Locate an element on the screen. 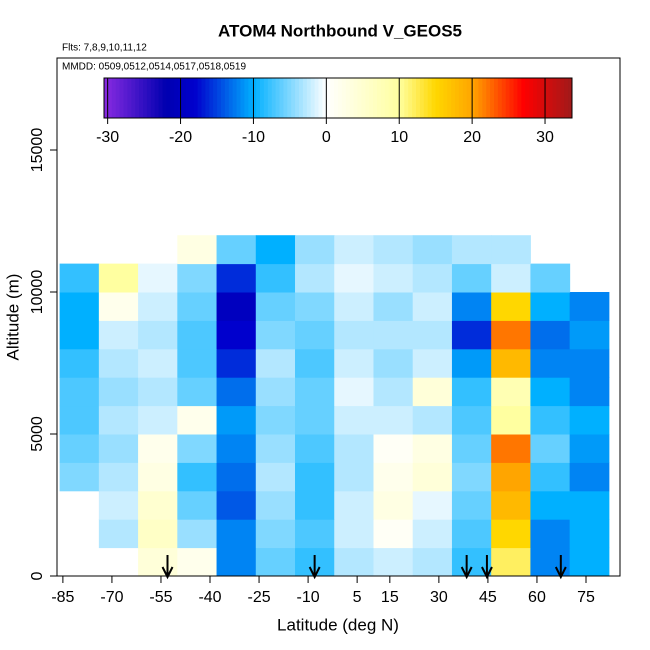 This screenshot has height=650, width=650. x-tick-label: -10 is located at coordinates (308, 597).